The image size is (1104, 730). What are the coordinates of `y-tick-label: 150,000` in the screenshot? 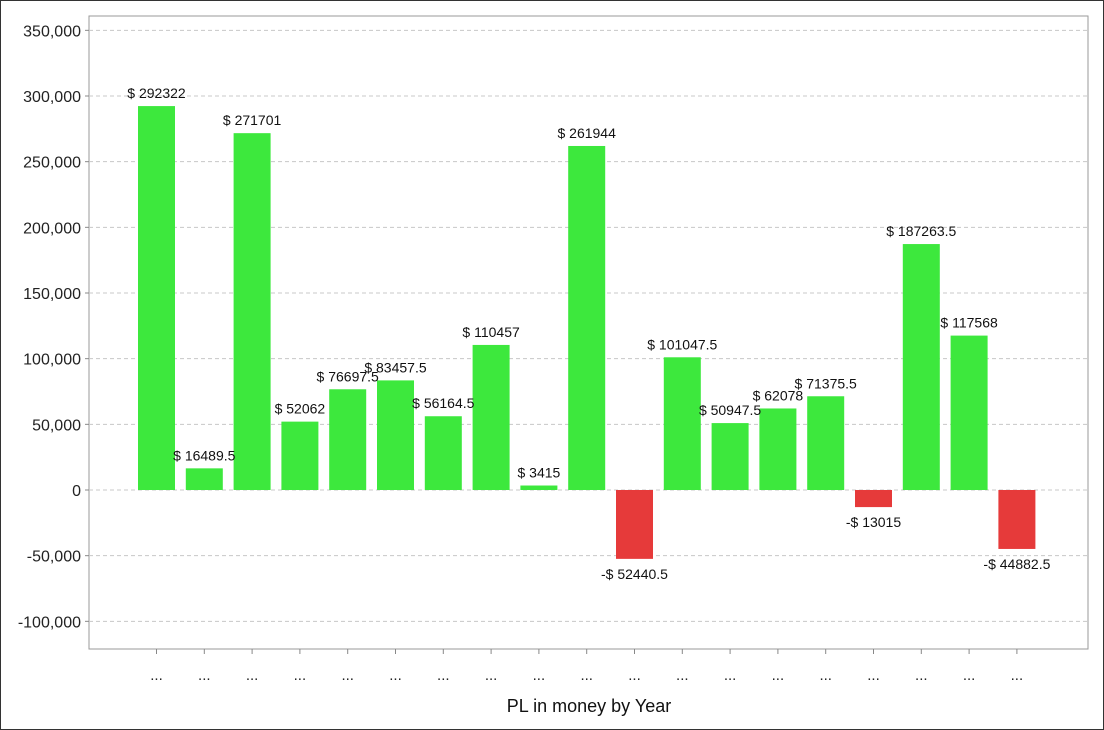 It's located at (52, 294).